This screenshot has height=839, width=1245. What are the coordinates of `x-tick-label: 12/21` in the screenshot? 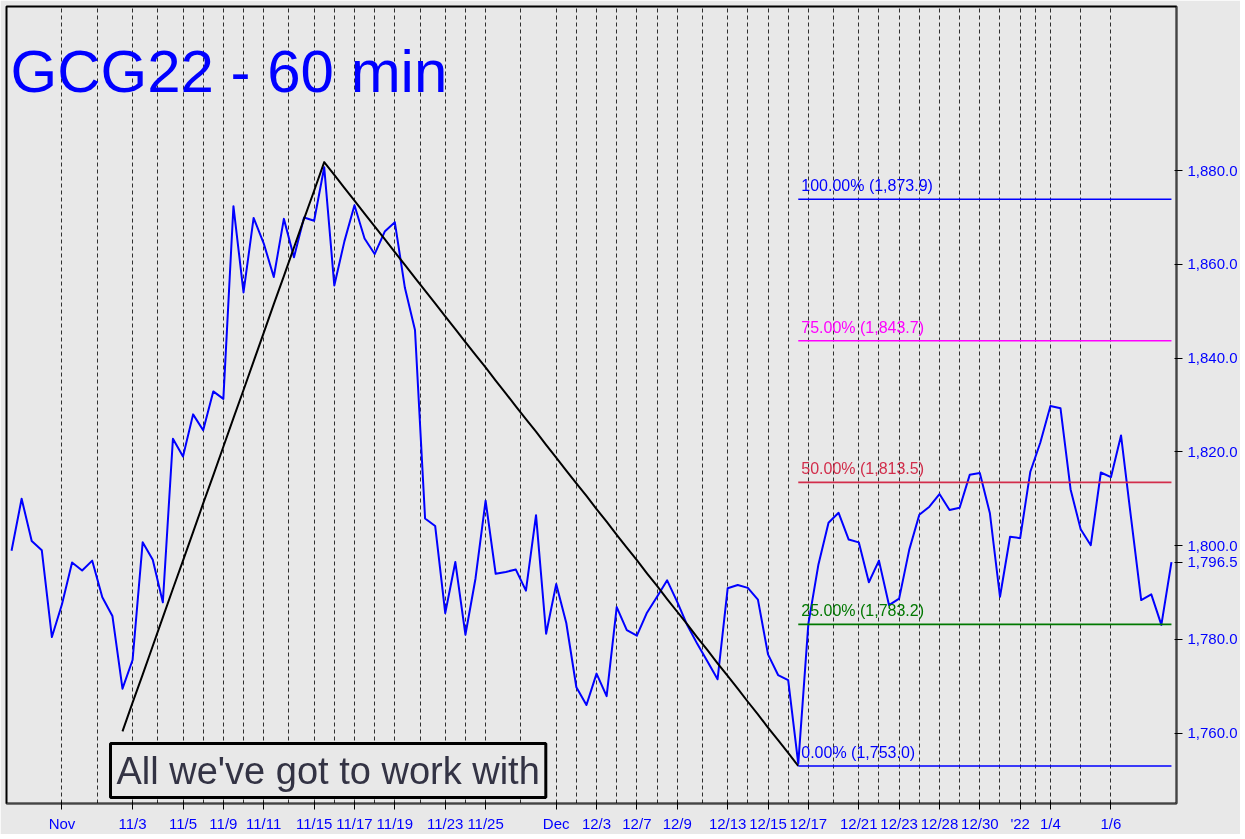 It's located at (859, 823).